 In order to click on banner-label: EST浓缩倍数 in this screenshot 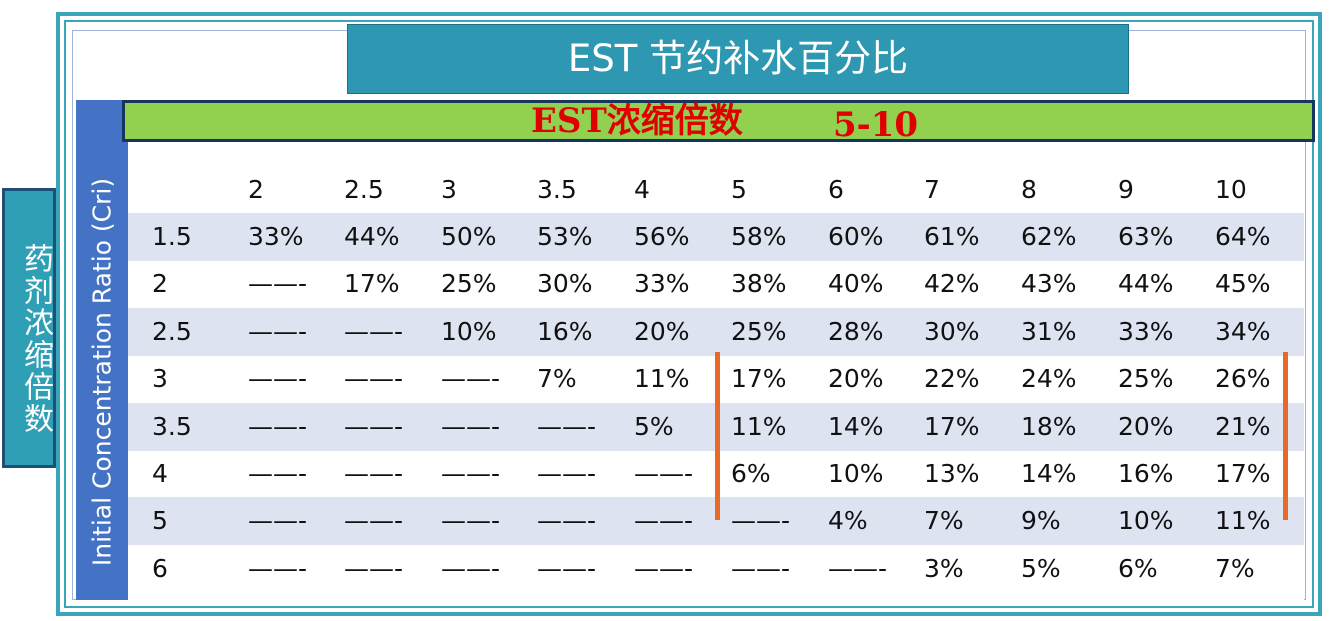, I will do `click(637, 121)`.